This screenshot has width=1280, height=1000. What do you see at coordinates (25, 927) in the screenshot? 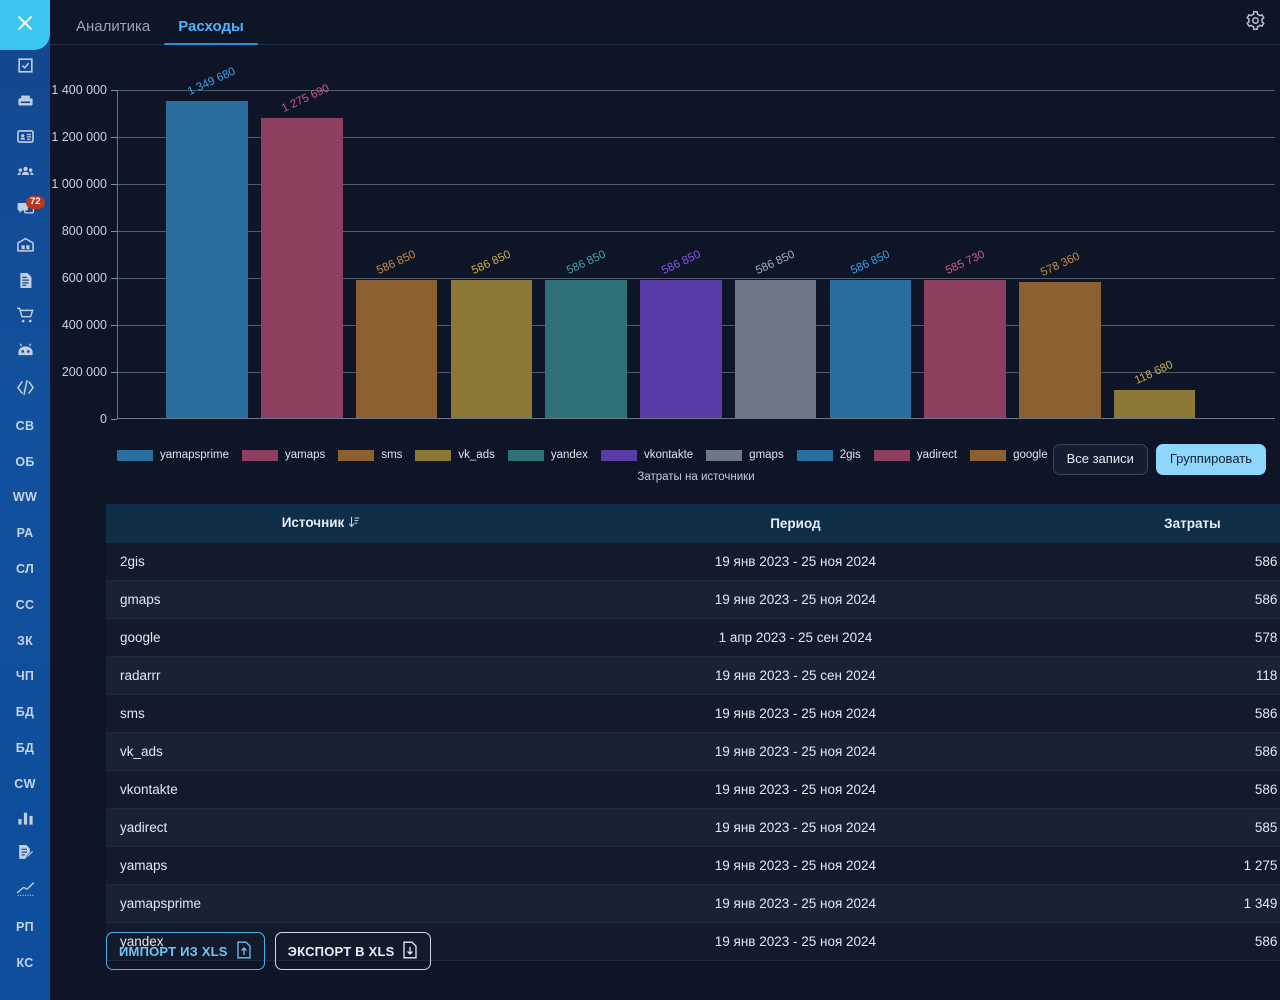
I see `sidebar-item-rp: РП` at bounding box center [25, 927].